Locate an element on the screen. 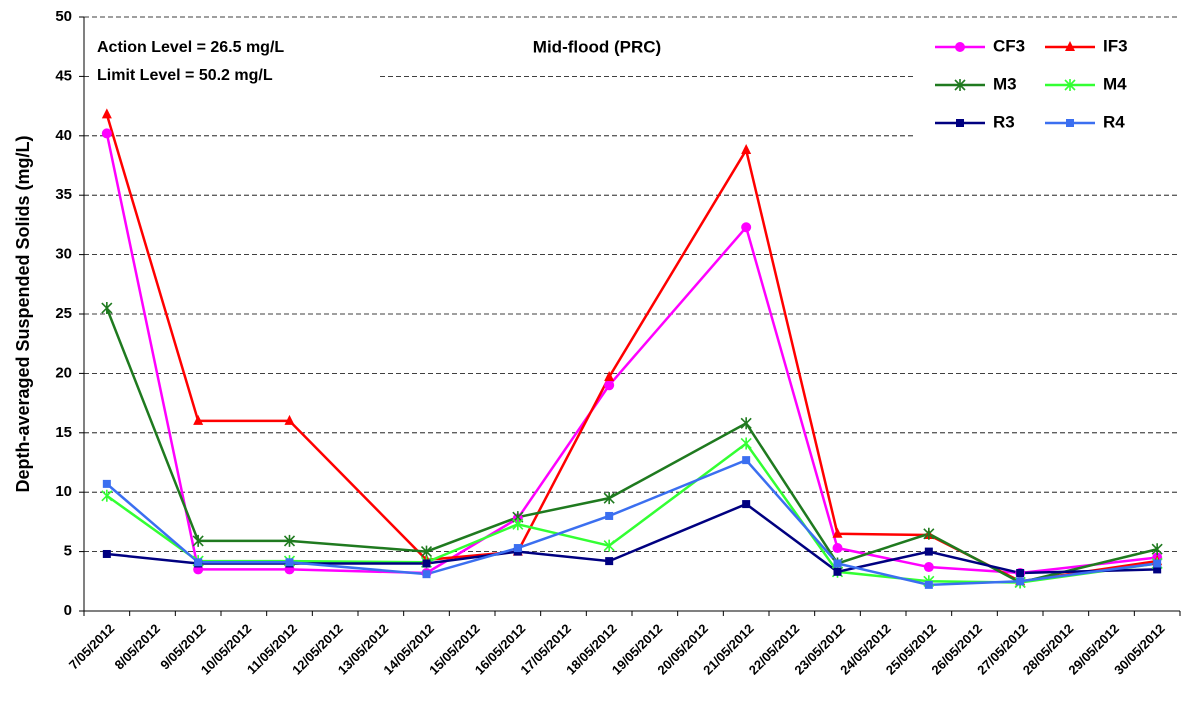 This screenshot has height=723, width=1186. y-tick-label: 40 is located at coordinates (63, 135).